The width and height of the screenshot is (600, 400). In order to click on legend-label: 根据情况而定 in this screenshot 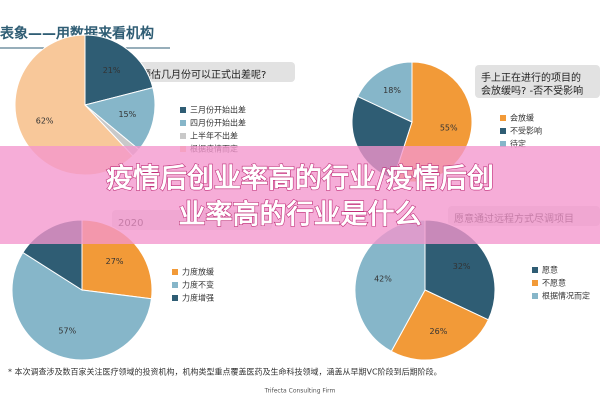, I will do `click(566, 296)`.